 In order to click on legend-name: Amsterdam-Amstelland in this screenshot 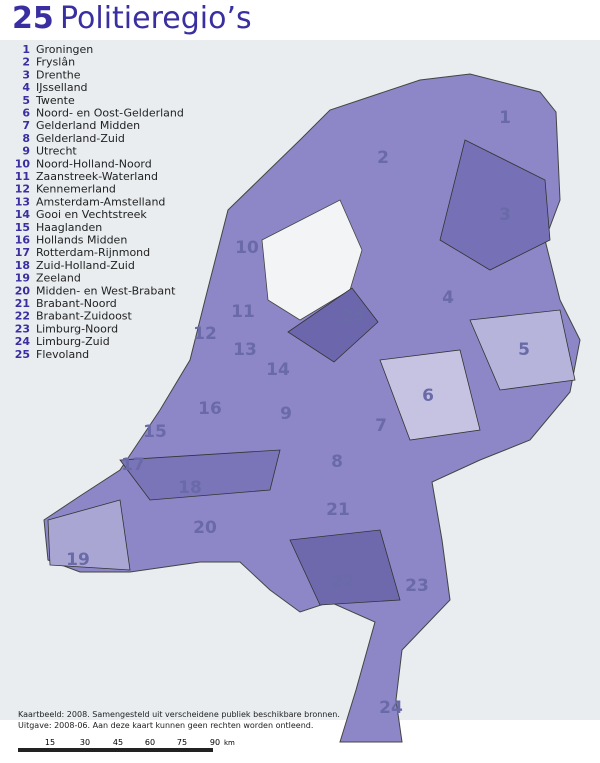, I will do `click(100, 201)`.